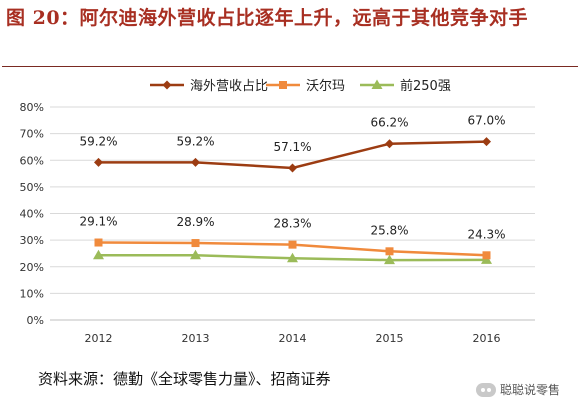 Image resolution: width=580 pixels, height=402 pixels. I want to click on x-tick-label: 2013, so click(196, 338).